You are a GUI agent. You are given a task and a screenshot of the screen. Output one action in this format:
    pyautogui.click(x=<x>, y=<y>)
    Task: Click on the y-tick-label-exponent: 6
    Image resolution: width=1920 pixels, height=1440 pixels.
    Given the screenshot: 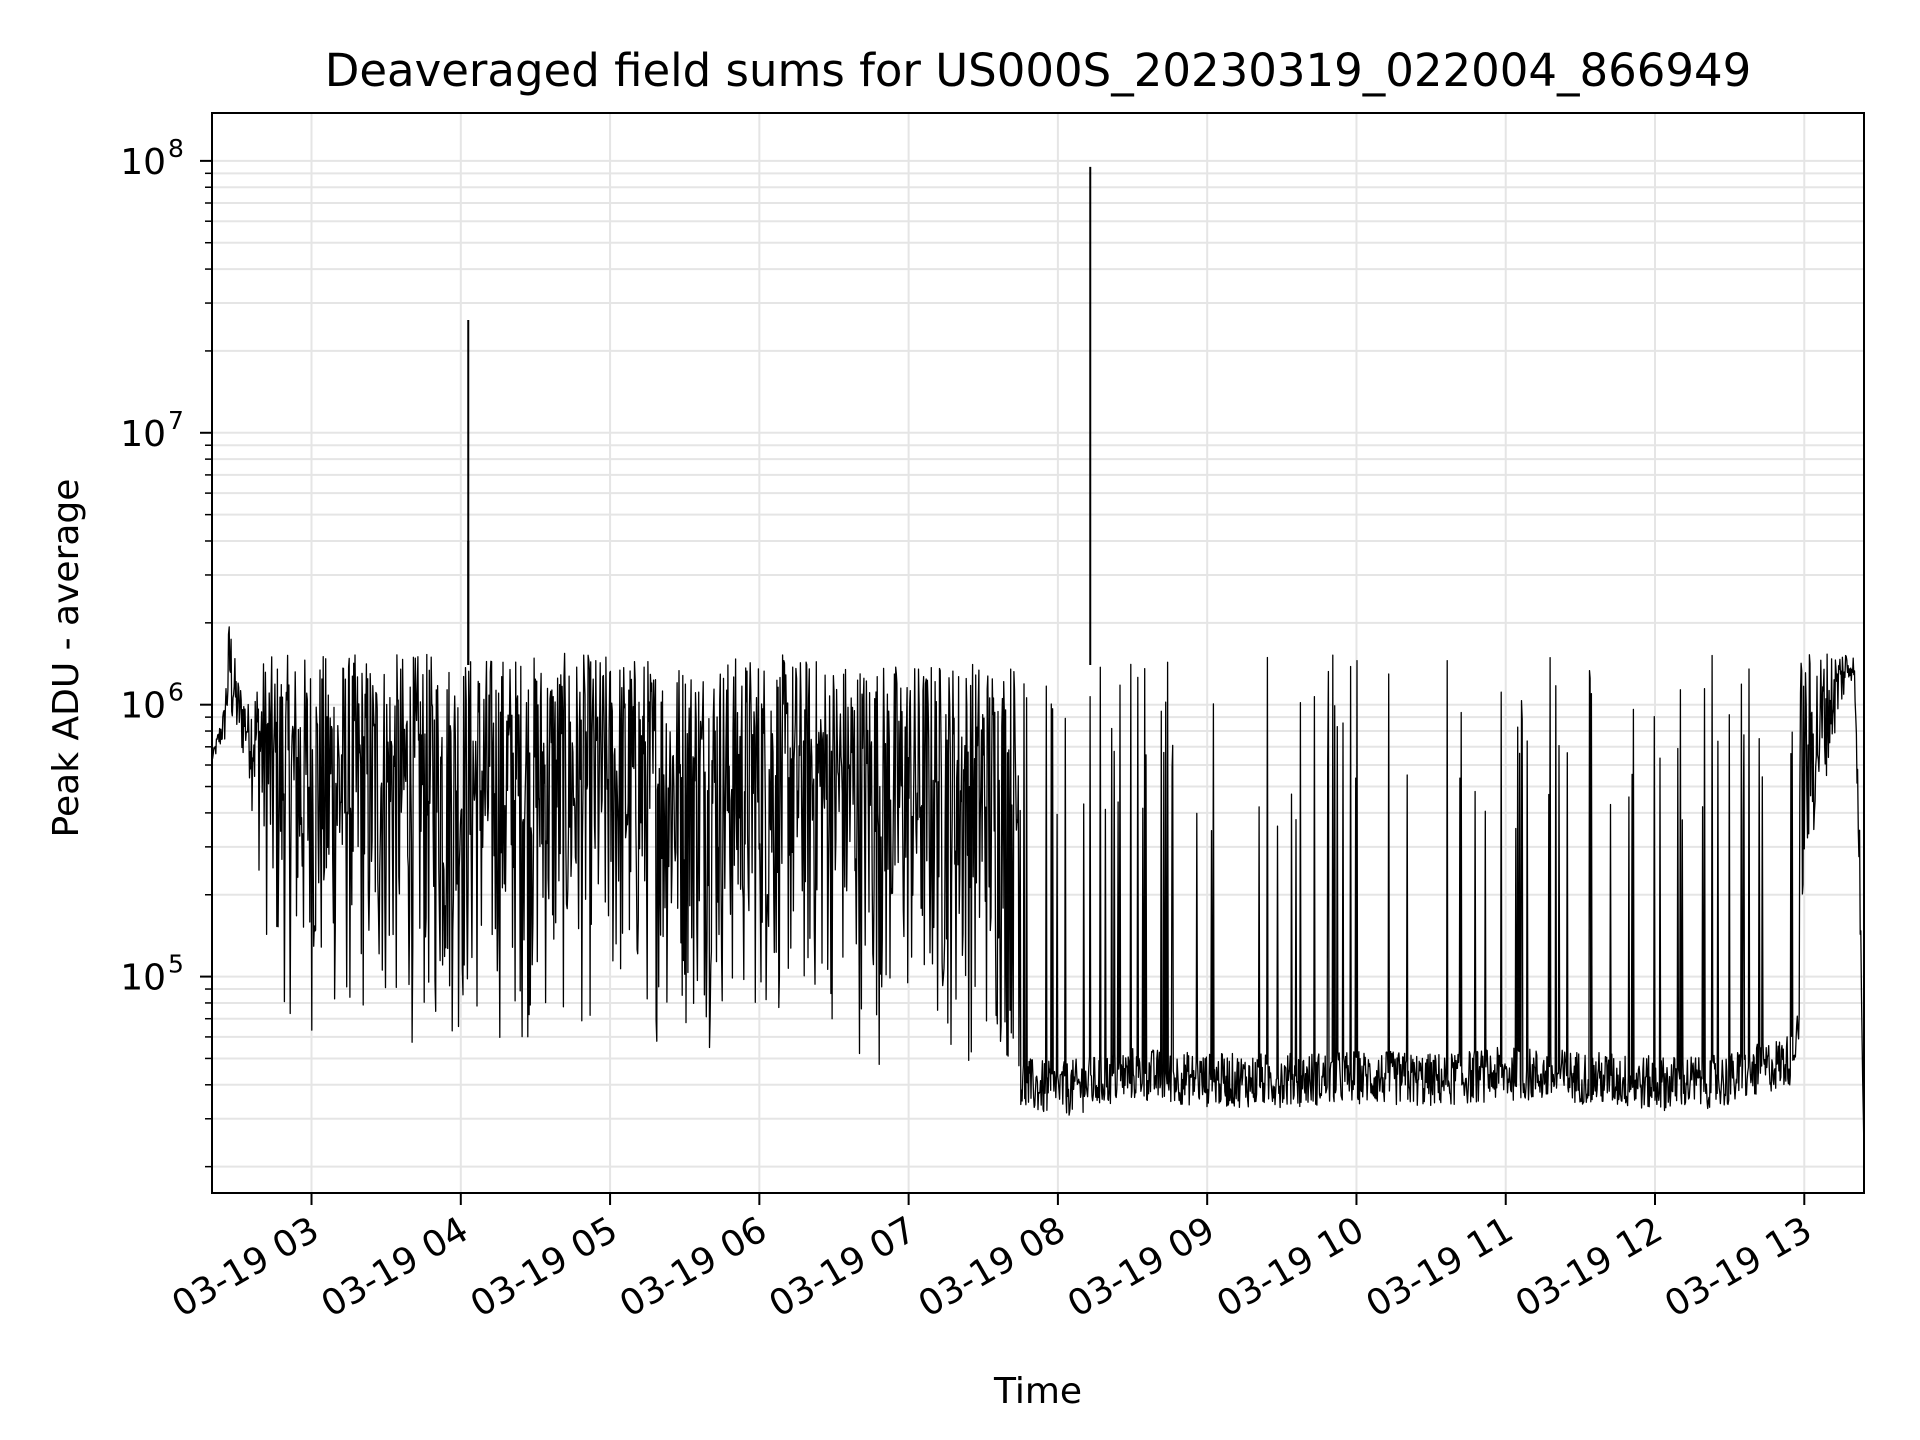 What is the action you would take?
    pyautogui.click(x=176, y=692)
    